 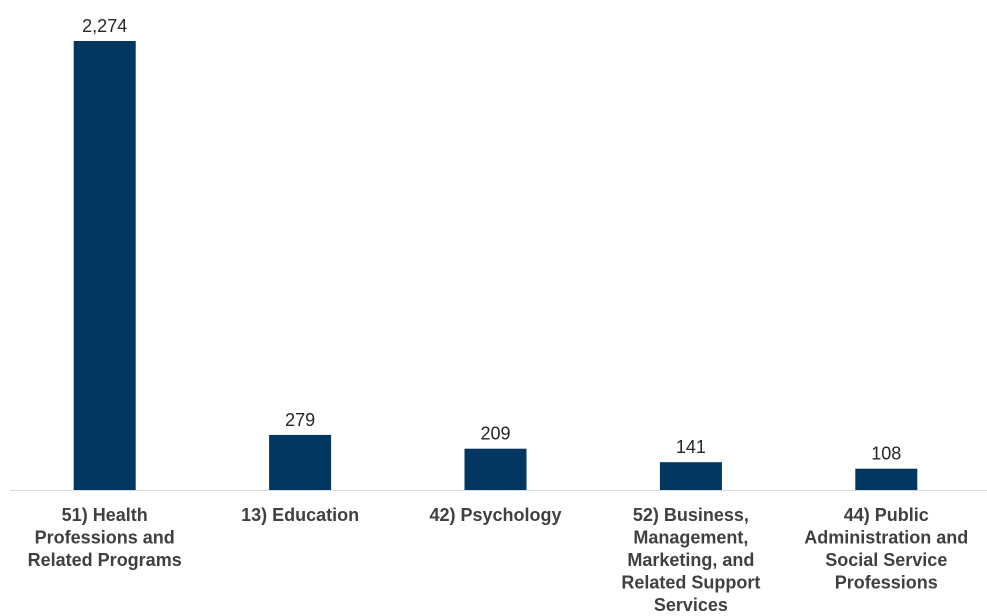 What do you see at coordinates (886, 560) in the screenshot?
I see `category-tick-label-line: Social Service` at bounding box center [886, 560].